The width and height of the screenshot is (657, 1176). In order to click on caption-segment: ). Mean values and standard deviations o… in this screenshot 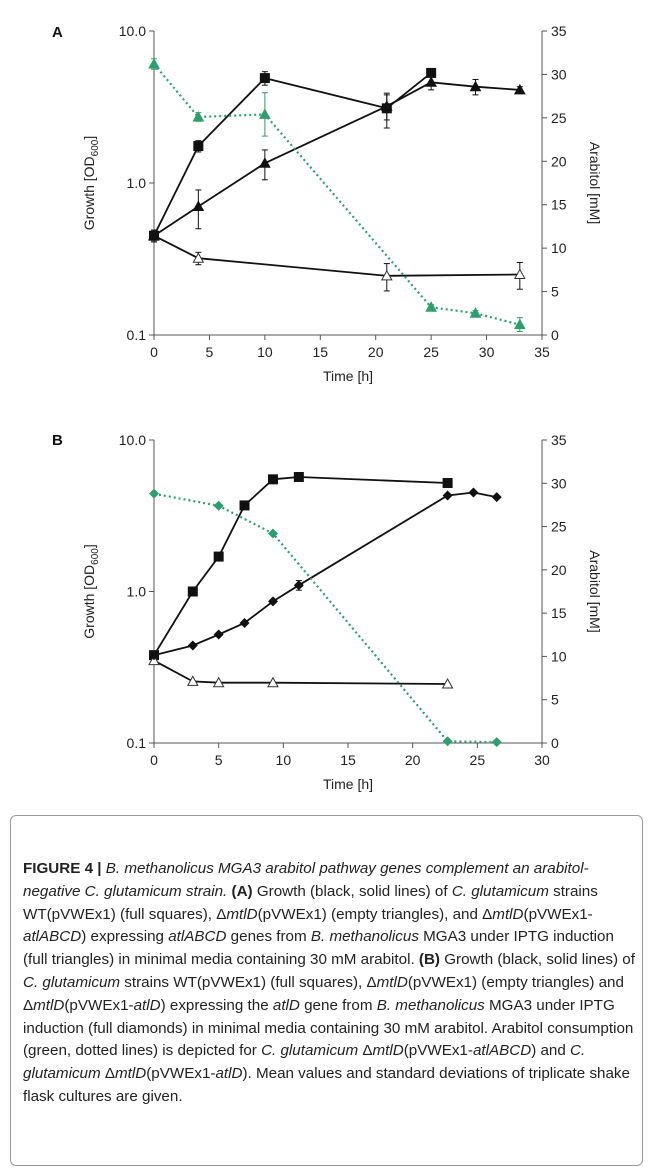, I will do `click(326, 1085)`.